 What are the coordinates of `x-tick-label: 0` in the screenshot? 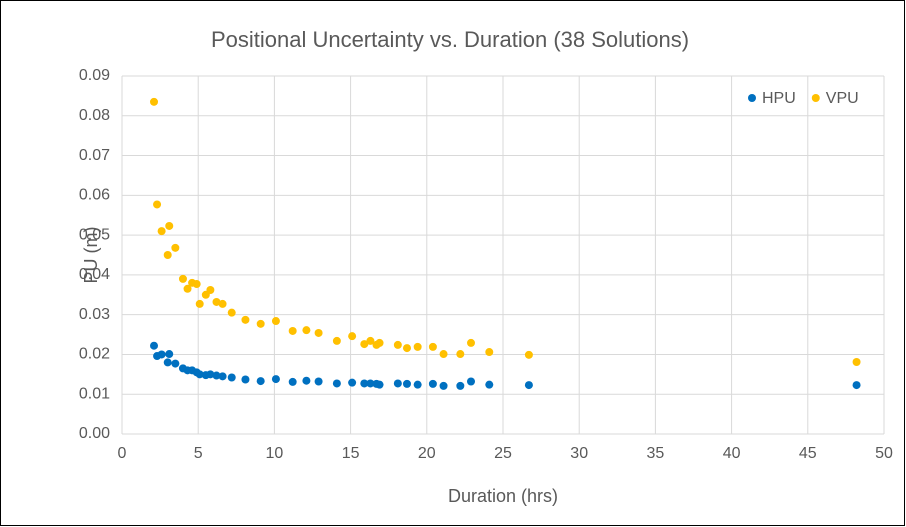 It's located at (122, 453).